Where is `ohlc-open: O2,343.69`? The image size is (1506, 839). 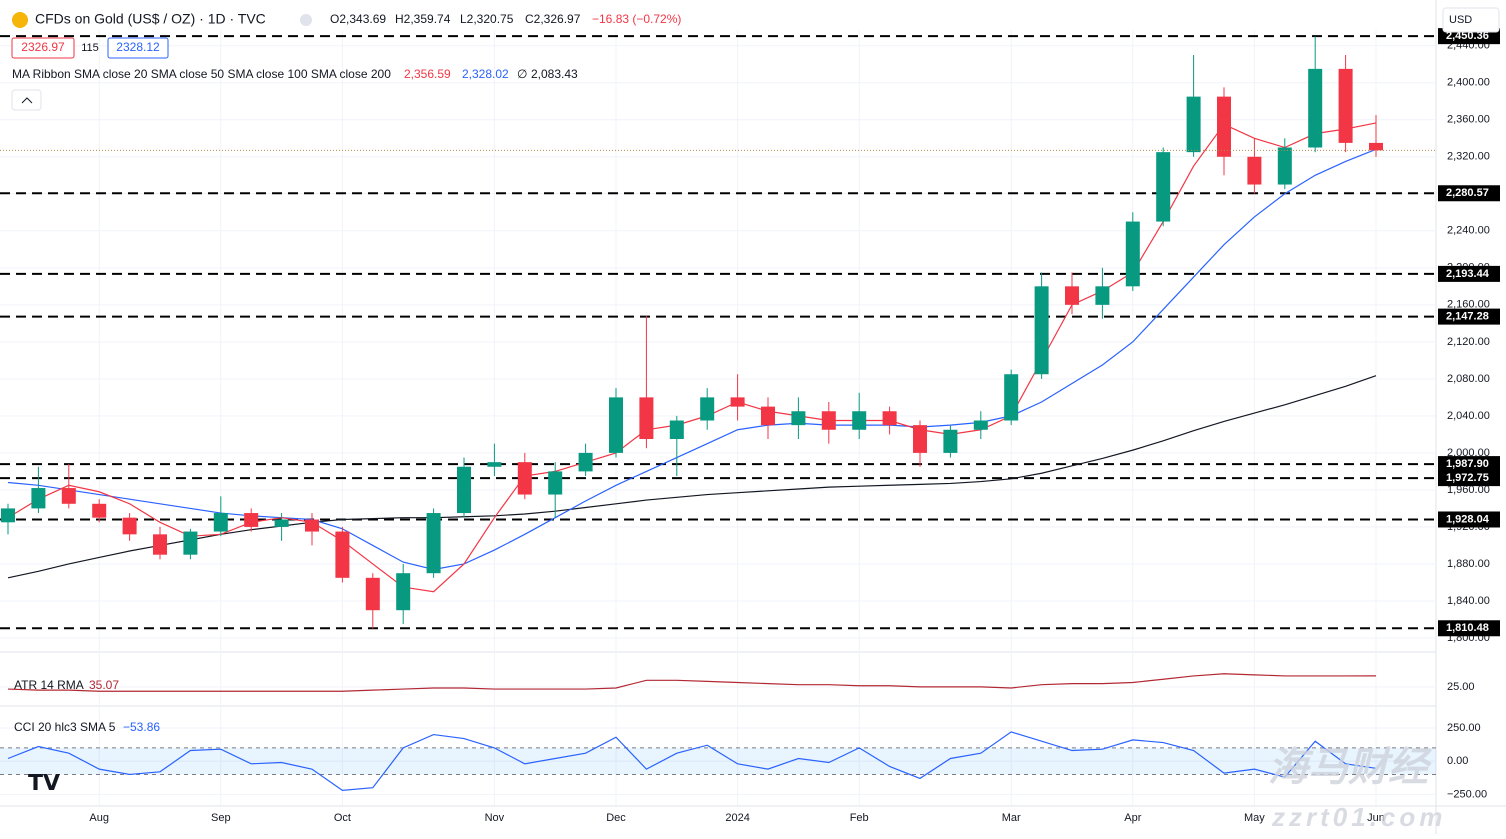
ohlc-open: O2,343.69 is located at coordinates (358, 19).